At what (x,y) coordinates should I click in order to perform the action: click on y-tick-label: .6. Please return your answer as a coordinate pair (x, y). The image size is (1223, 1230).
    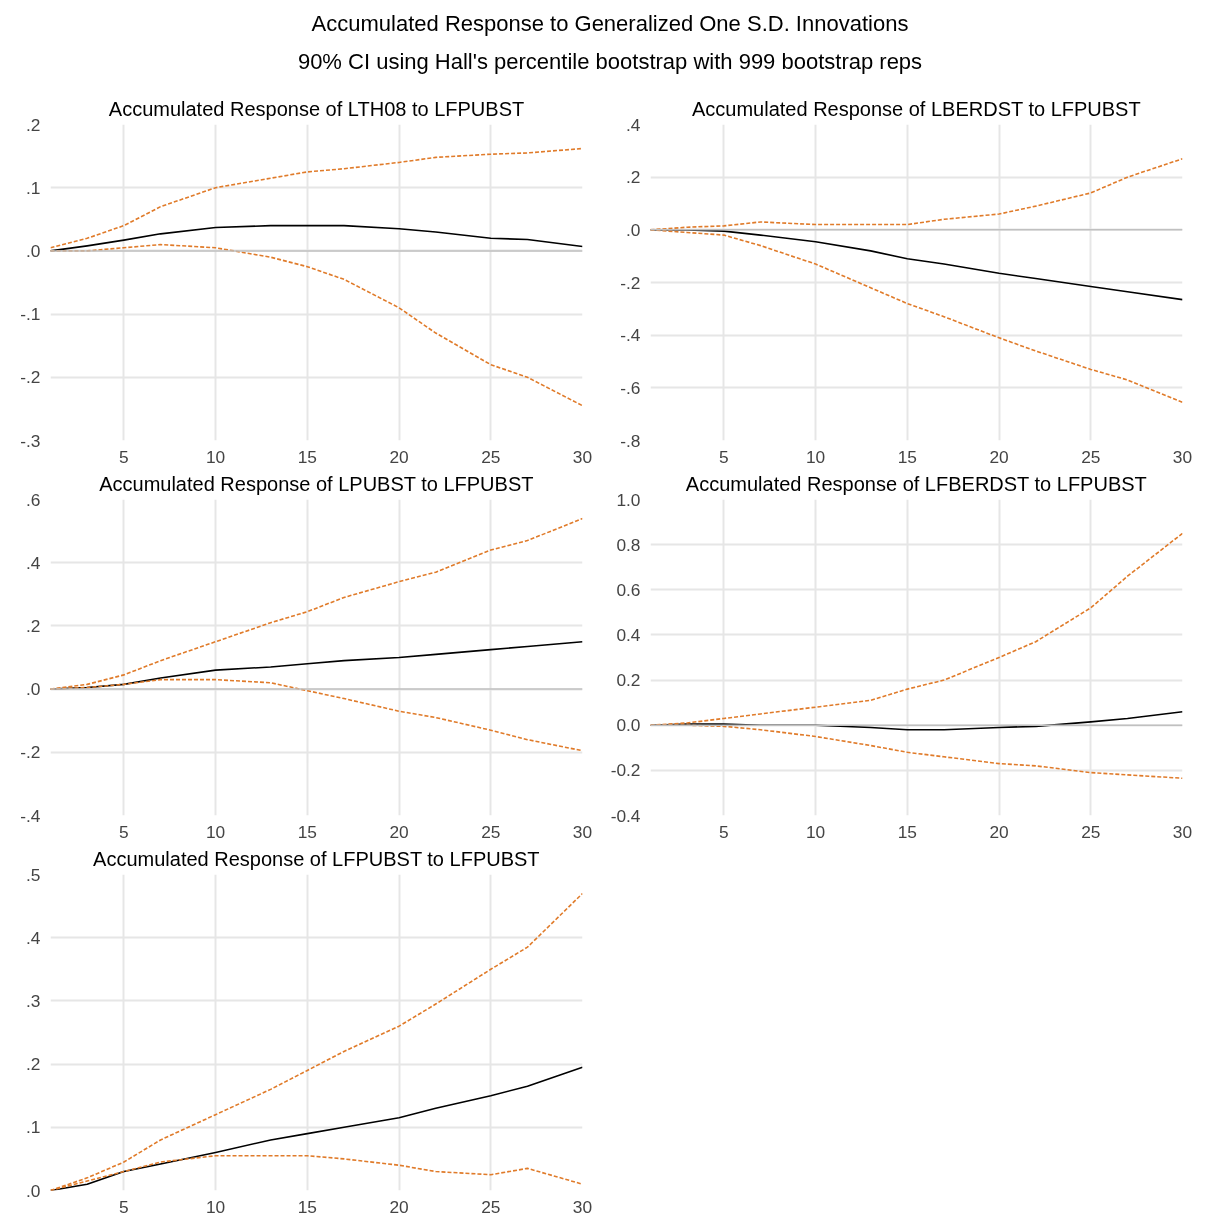
    Looking at the image, I should click on (33, 499).